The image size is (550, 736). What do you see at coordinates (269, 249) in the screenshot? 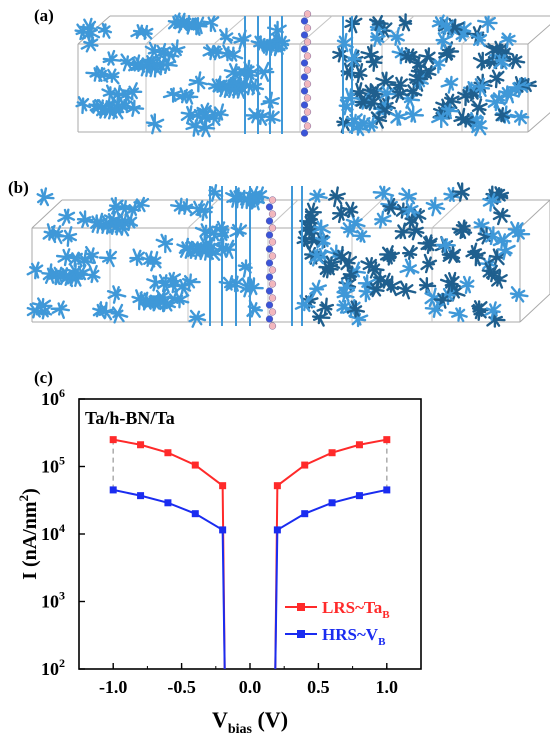
I see `nitrogen-atom` at bounding box center [269, 249].